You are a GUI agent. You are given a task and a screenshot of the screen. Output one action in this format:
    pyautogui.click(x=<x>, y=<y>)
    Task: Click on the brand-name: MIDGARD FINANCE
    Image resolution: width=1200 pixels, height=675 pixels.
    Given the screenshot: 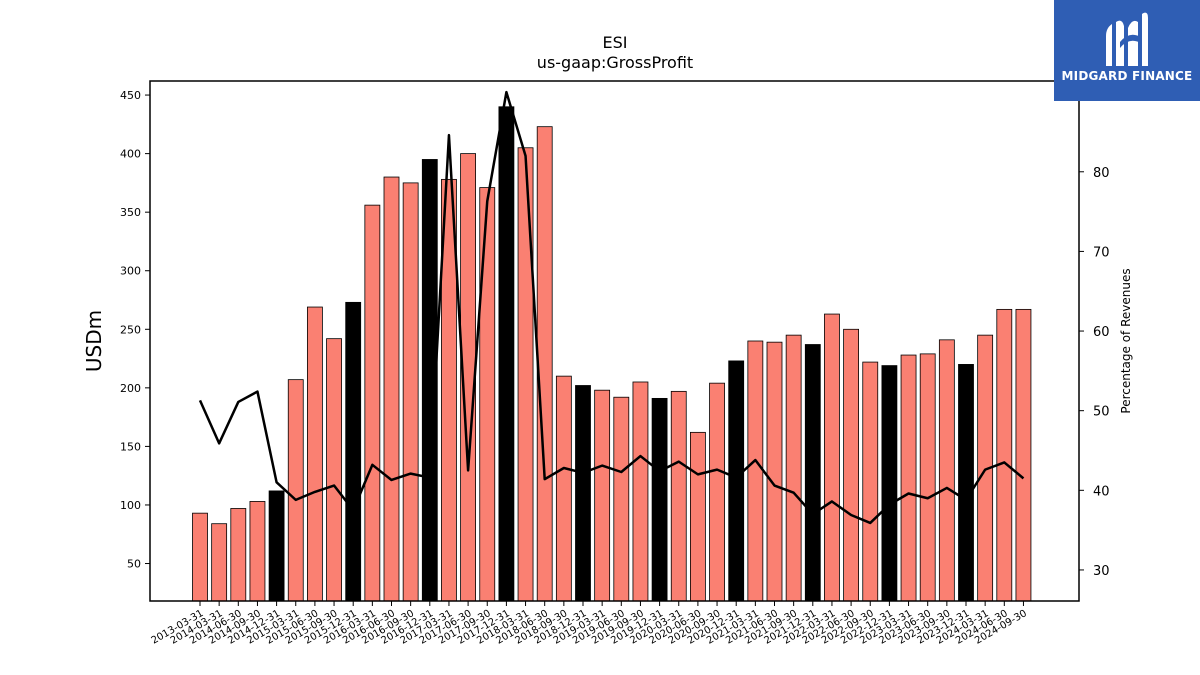 What is the action you would take?
    pyautogui.click(x=1127, y=76)
    